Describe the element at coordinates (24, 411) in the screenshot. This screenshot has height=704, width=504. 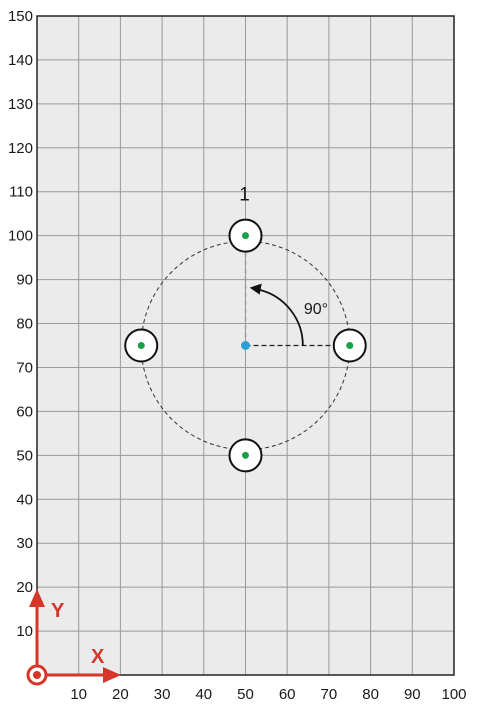
I see `y-tick-label: 60` at that location.